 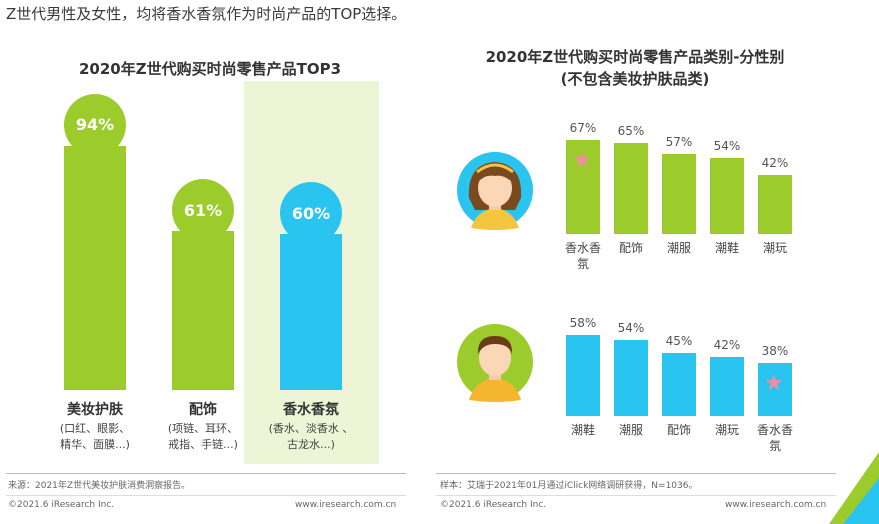 What do you see at coordinates (311, 213) in the screenshot?
I see `left-value-label: 60%` at bounding box center [311, 213].